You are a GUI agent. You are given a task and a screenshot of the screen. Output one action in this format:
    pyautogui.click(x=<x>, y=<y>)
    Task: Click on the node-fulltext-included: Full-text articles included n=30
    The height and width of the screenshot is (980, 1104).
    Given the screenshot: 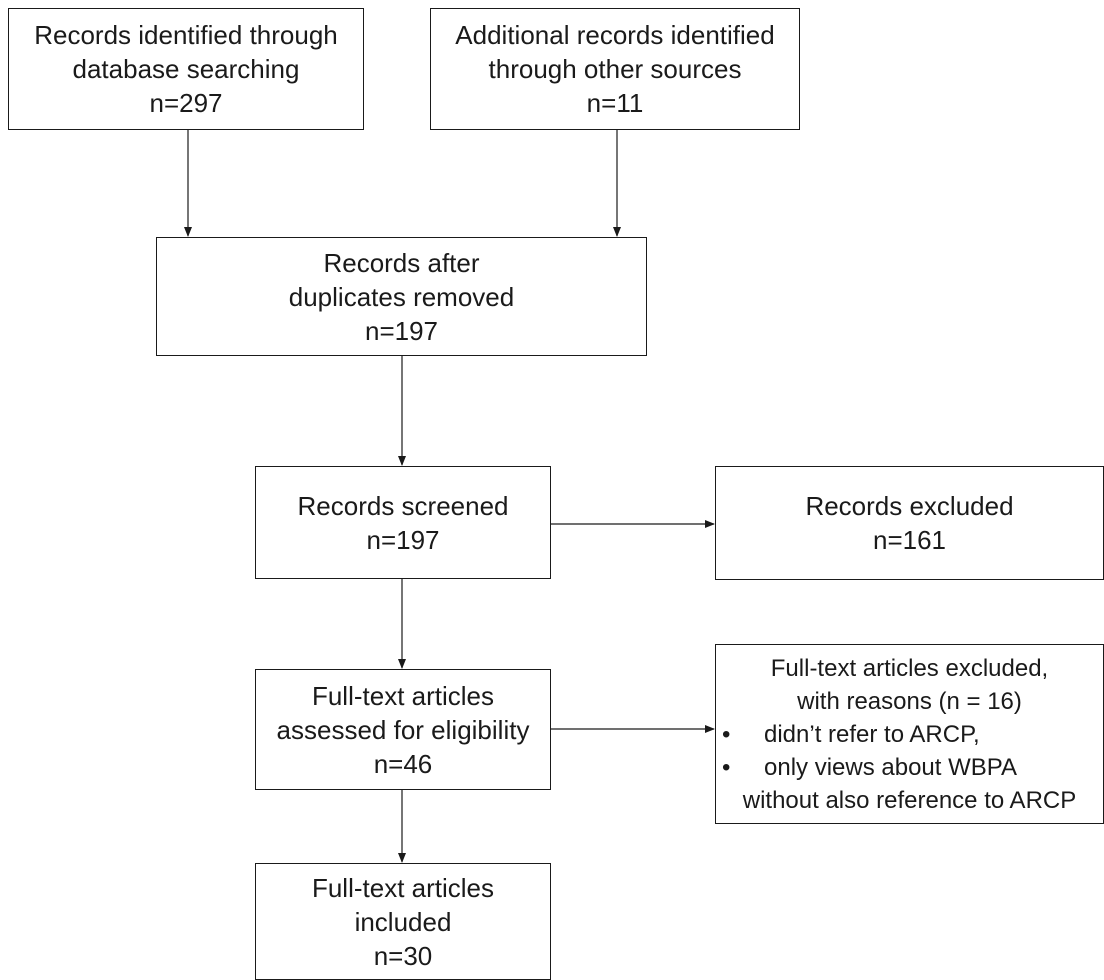 What is the action you would take?
    pyautogui.click(x=403, y=921)
    